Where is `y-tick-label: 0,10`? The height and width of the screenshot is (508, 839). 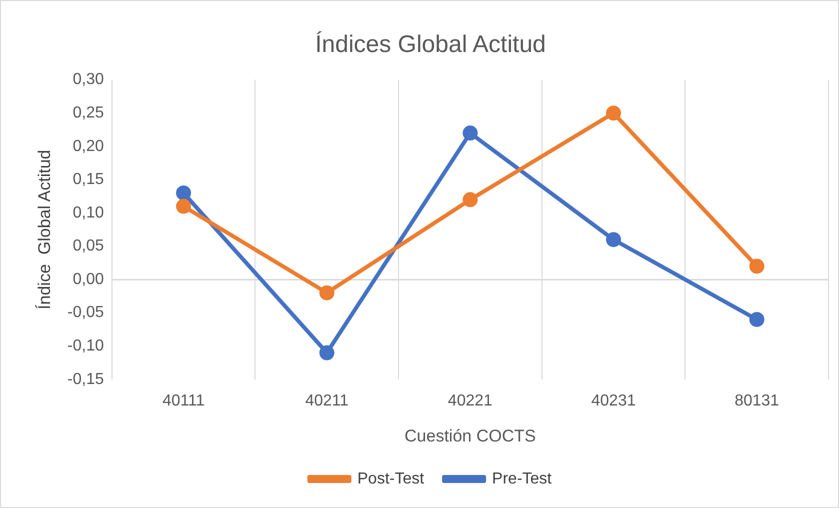
y-tick-label: 0,10 is located at coordinates (88, 213).